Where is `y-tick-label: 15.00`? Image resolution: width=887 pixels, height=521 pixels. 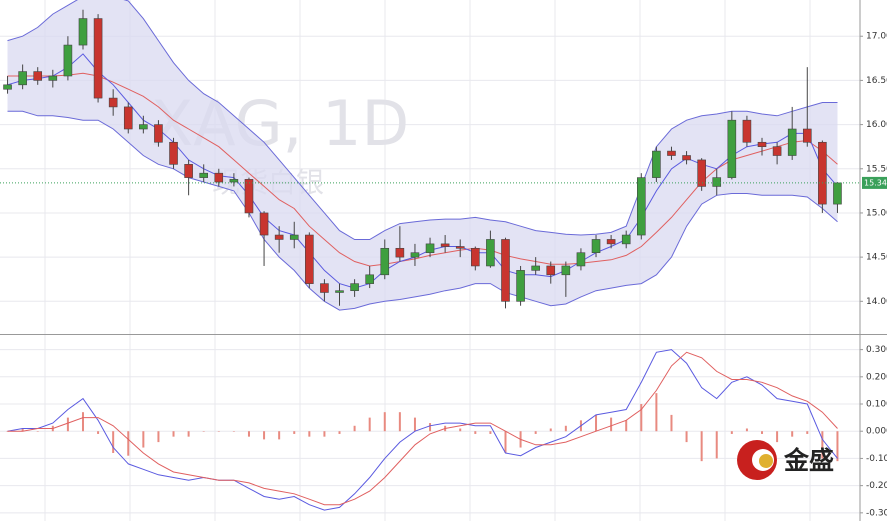
y-tick-label: 15.00 is located at coordinates (876, 213).